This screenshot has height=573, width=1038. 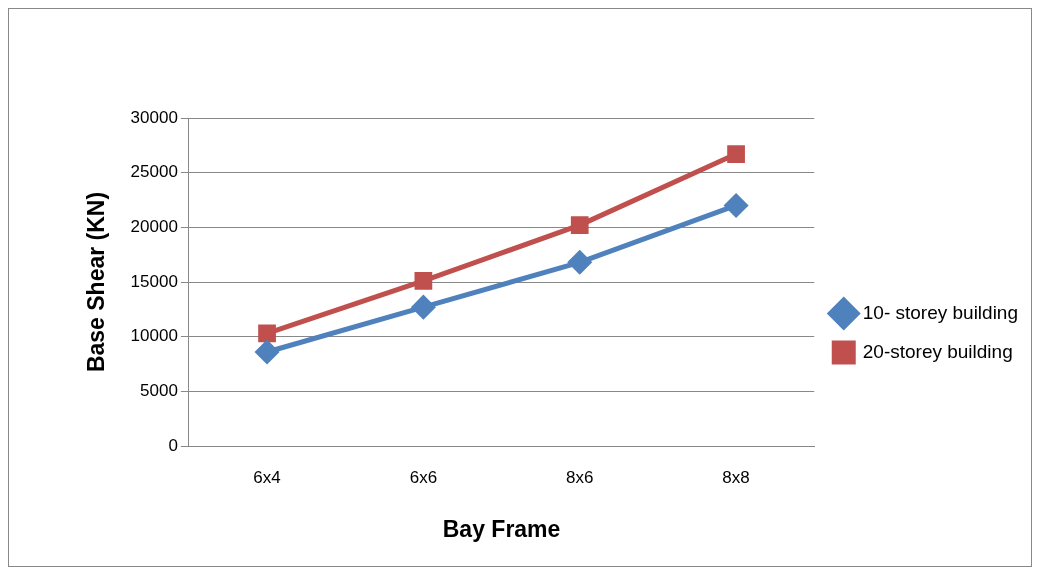 I want to click on y-tick-label: 10000, so click(x=154, y=336).